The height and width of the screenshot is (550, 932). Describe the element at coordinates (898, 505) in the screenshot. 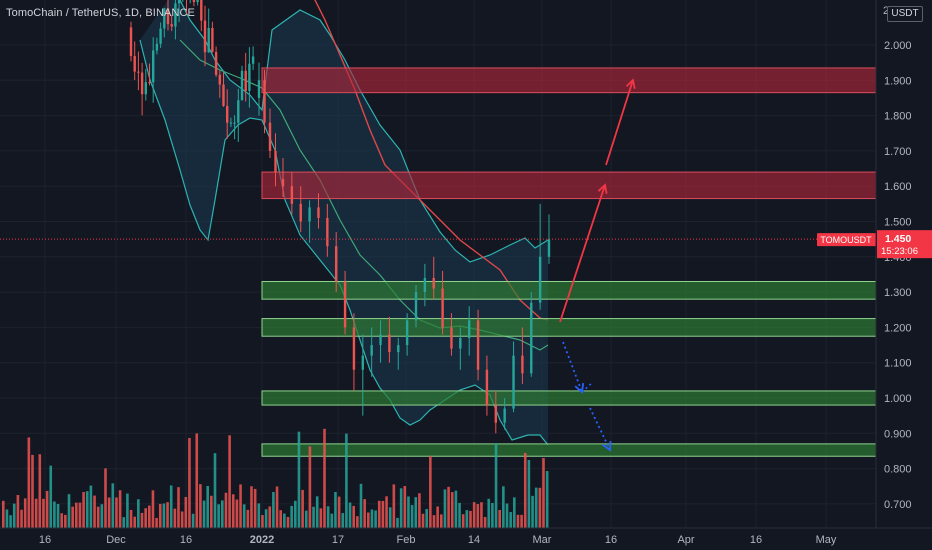

I see `price-tick-label: 0.700` at that location.